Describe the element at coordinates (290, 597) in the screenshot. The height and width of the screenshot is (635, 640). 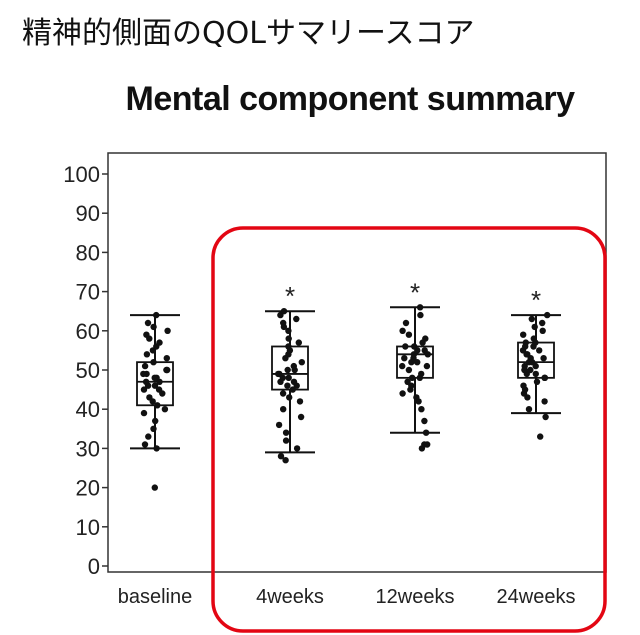
I see `x-category-label: 4weeks` at that location.